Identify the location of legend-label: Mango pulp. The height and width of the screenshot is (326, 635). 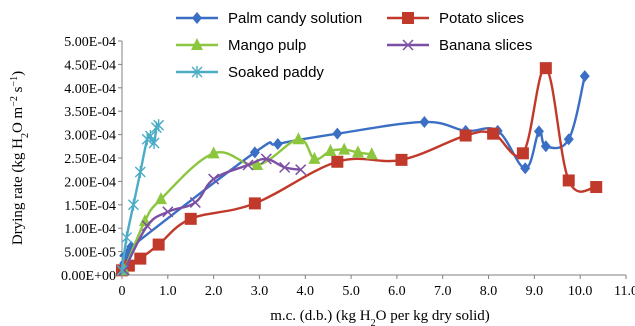
(267, 45).